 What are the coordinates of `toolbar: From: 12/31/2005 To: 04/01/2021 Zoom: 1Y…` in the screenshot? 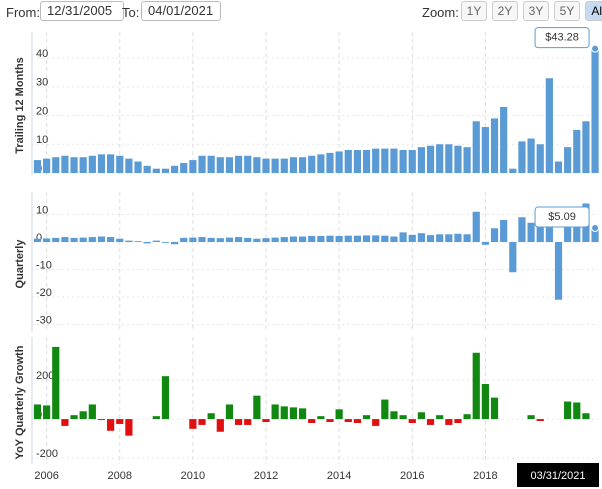 It's located at (301, 13).